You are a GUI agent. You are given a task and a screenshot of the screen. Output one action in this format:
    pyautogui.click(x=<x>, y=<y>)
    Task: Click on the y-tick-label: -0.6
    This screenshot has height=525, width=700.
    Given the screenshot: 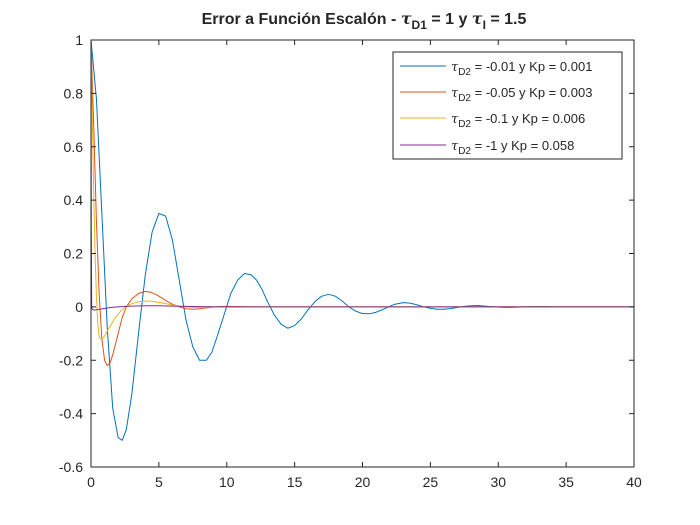 What is the action you would take?
    pyautogui.click(x=71, y=467)
    